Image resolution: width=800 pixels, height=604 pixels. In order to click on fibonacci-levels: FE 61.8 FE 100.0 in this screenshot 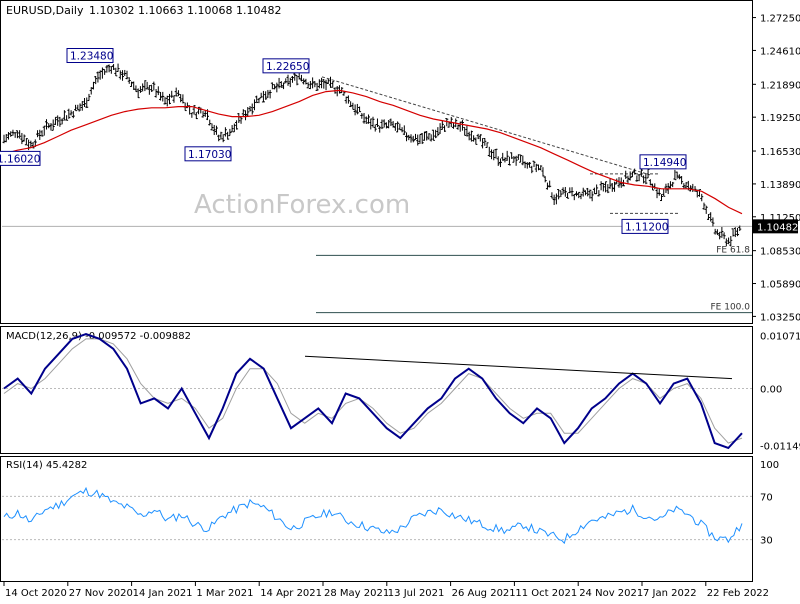, I will do `click(534, 279)`.